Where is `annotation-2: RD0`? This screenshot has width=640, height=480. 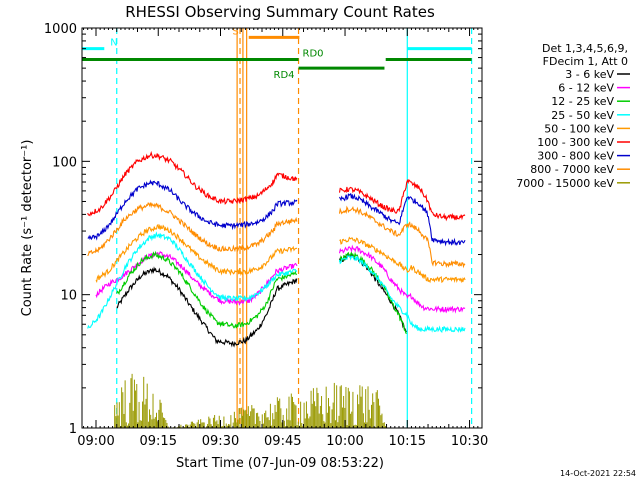
annotation-2: RD0 is located at coordinates (277, 55).